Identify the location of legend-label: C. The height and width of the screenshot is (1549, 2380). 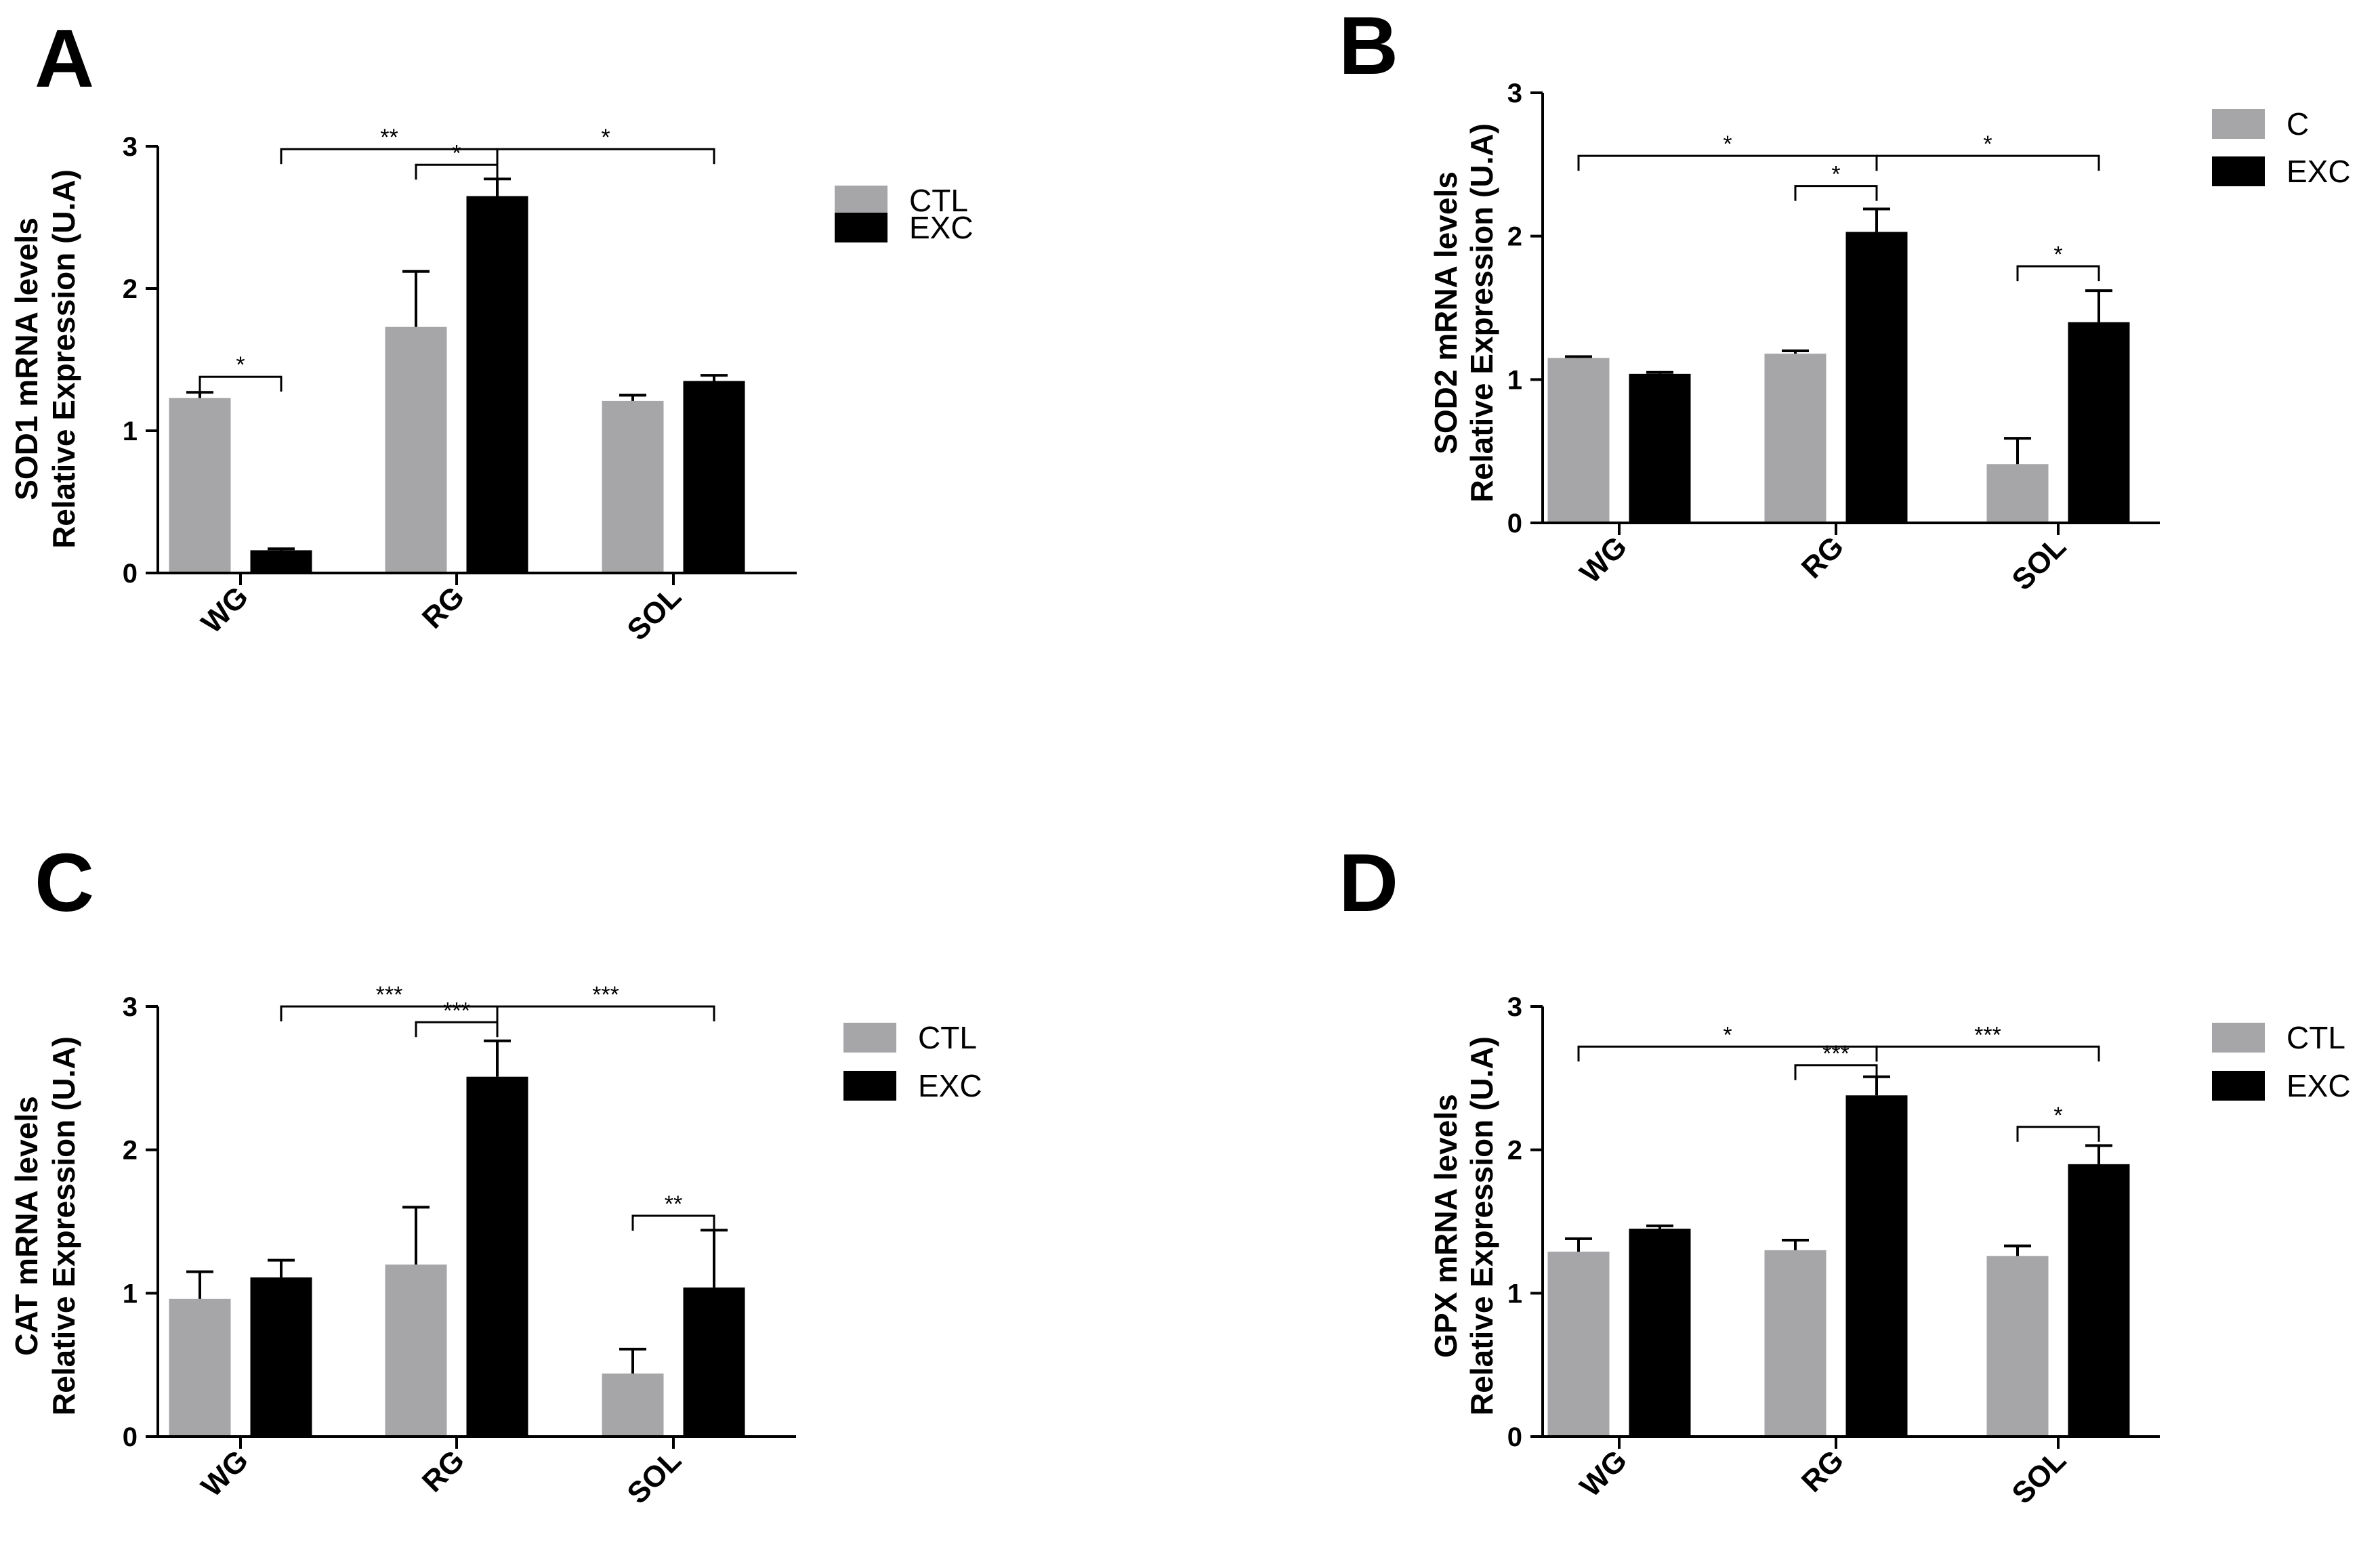
(2298, 124).